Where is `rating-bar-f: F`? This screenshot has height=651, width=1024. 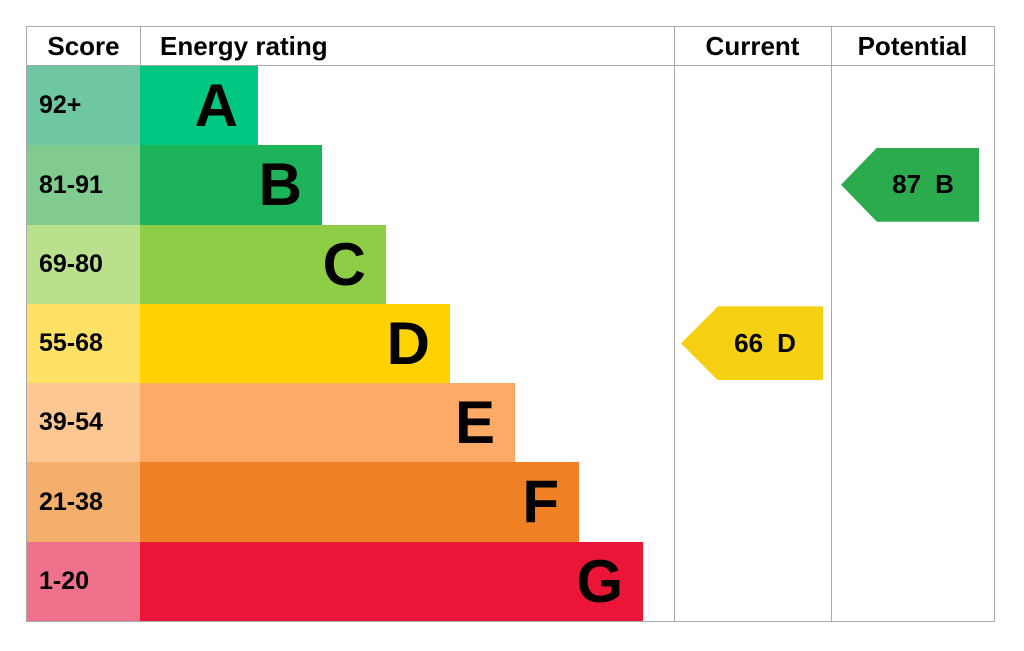 rating-bar-f: F is located at coordinates (359, 502).